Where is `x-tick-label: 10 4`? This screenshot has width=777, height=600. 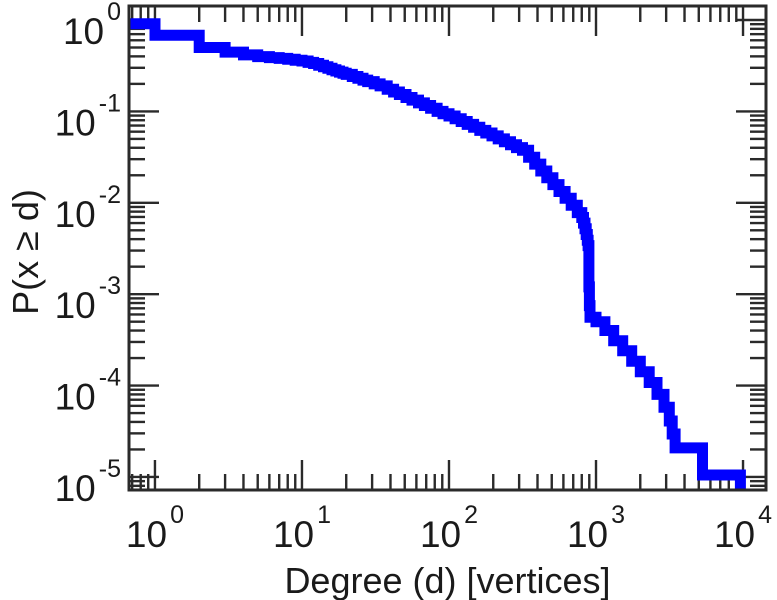
x-tick-label: 10 4 is located at coordinates (743, 528).